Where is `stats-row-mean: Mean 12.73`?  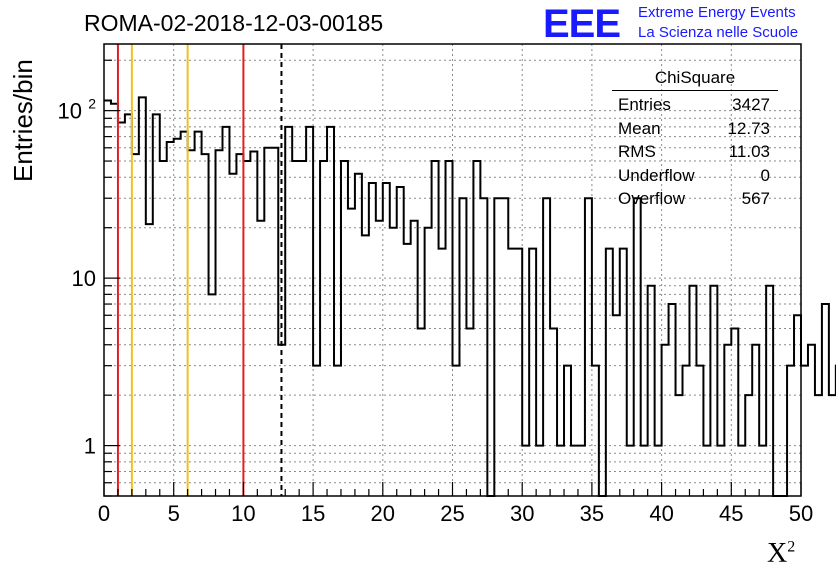 stats-row-mean: Mean 12.73 is located at coordinates (695, 129).